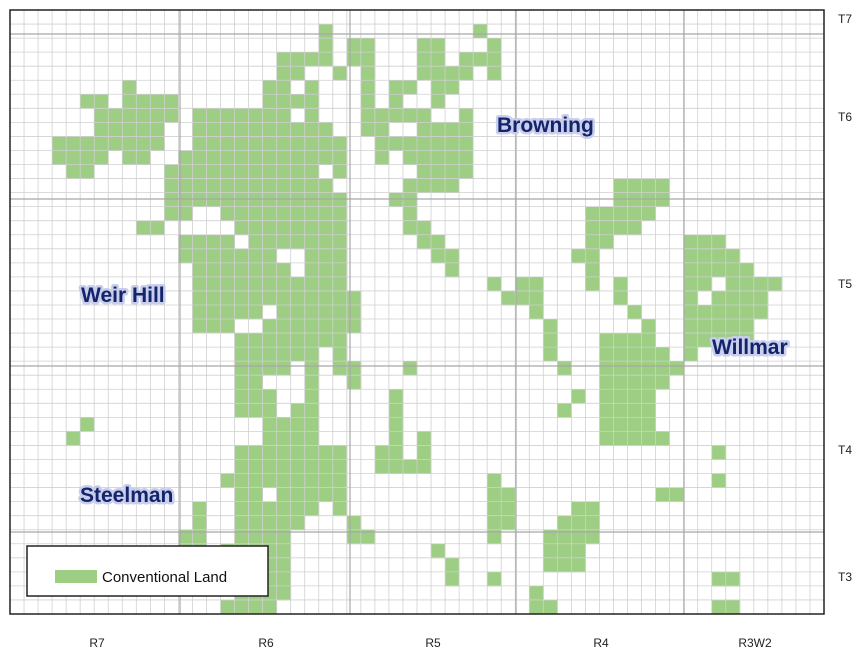  I want to click on township-label-t5: T5, so click(845, 284).